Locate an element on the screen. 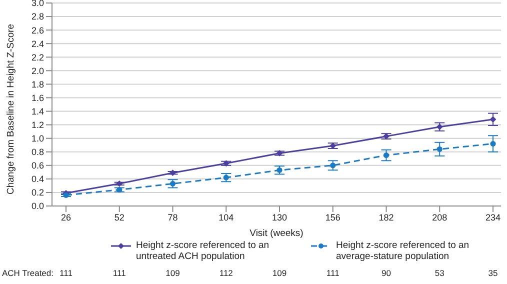 The height and width of the screenshot is (284, 507). text: 112 is located at coordinates (226, 273).